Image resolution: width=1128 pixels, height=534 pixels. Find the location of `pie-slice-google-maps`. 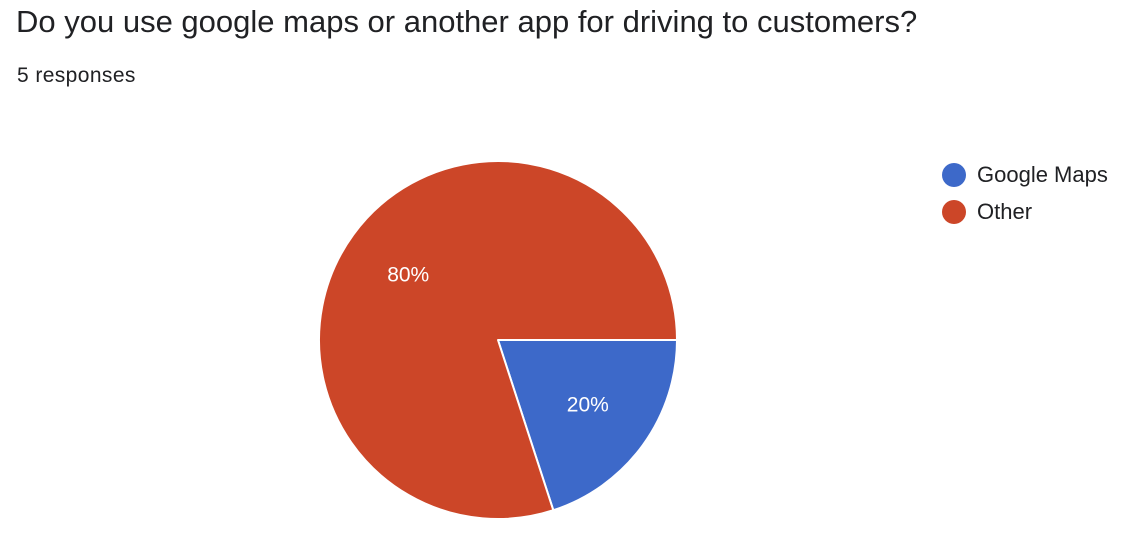

pie-slice-google-maps is located at coordinates (587, 425).